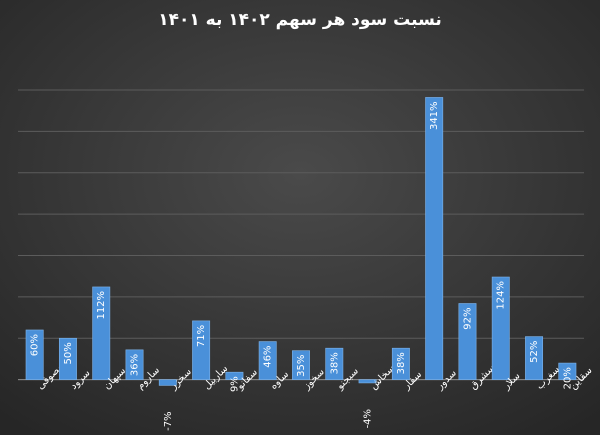 Image resolution: width=600 pixels, height=435 pixels. What do you see at coordinates (534, 352) in the screenshot?
I see `value-label: 52%` at bounding box center [534, 352].